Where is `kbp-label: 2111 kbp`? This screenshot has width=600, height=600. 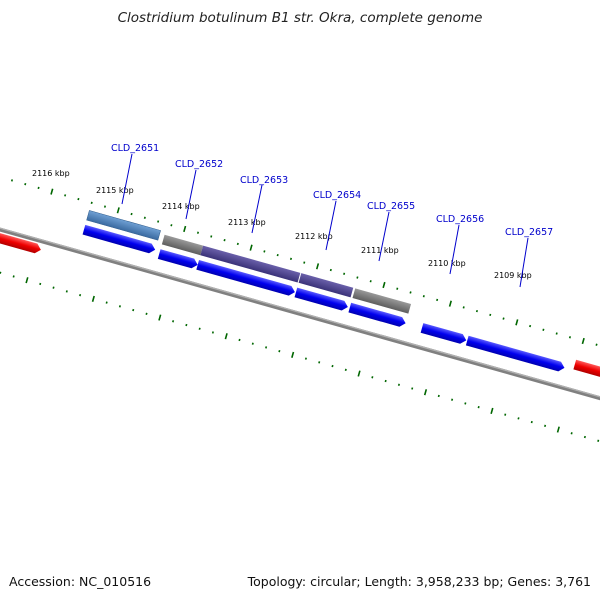 kbp-label: 2111 kbp is located at coordinates (380, 250).